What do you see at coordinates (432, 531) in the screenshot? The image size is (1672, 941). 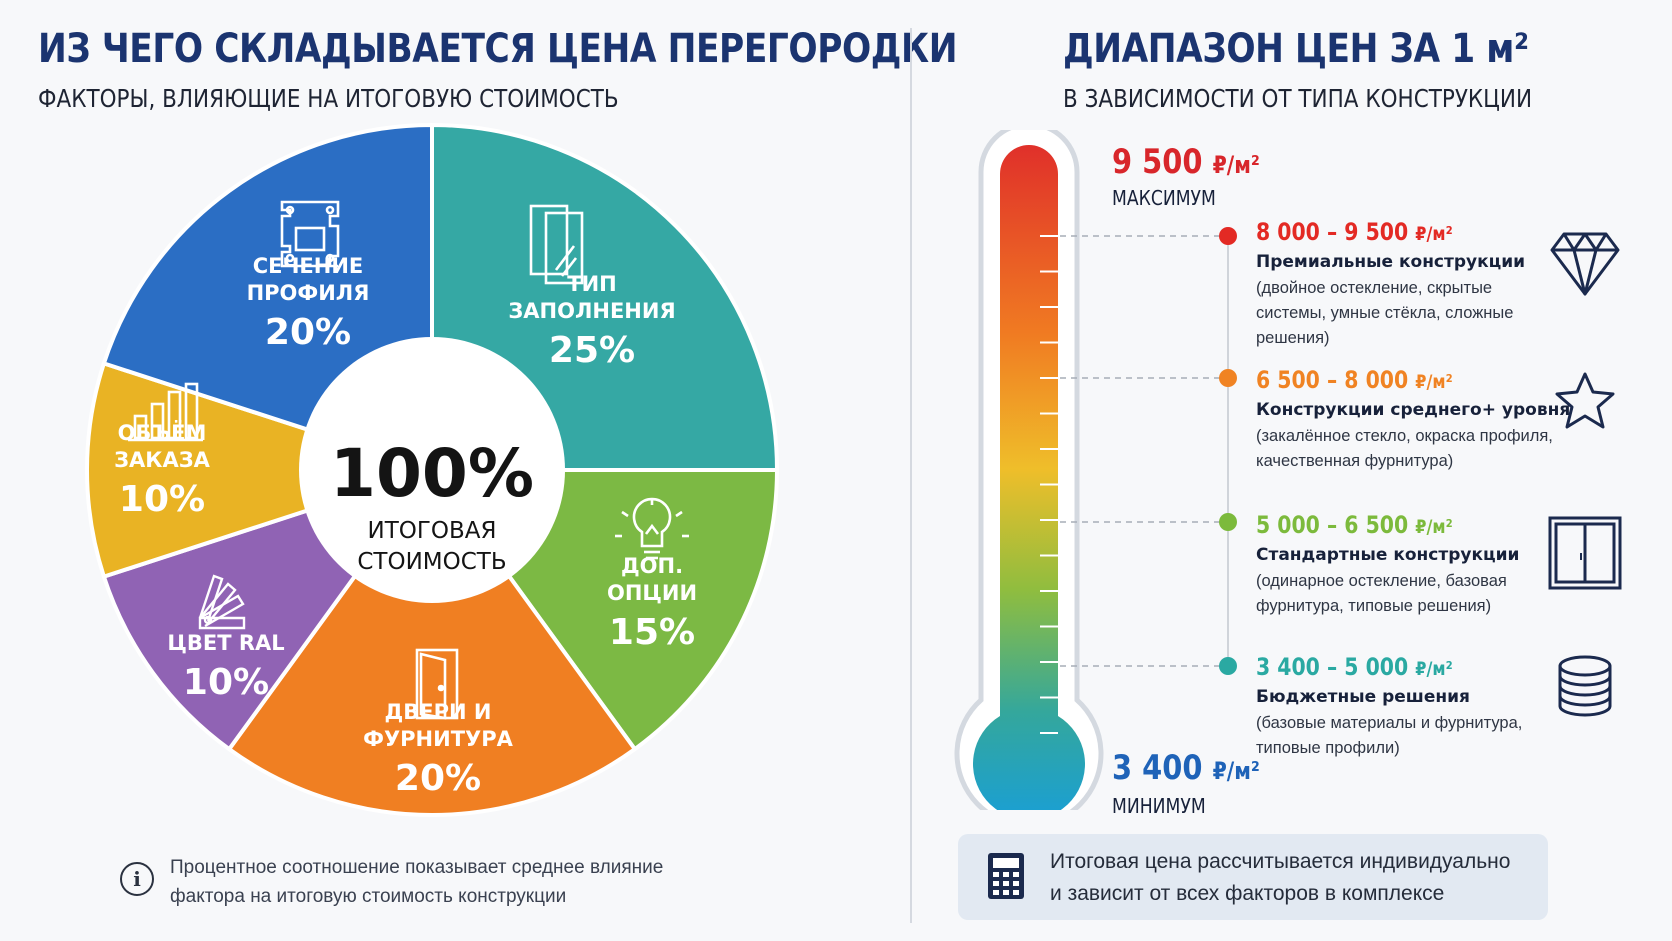 I see `pie-center-label-line-1: ИТОГОВАЯ` at bounding box center [432, 531].